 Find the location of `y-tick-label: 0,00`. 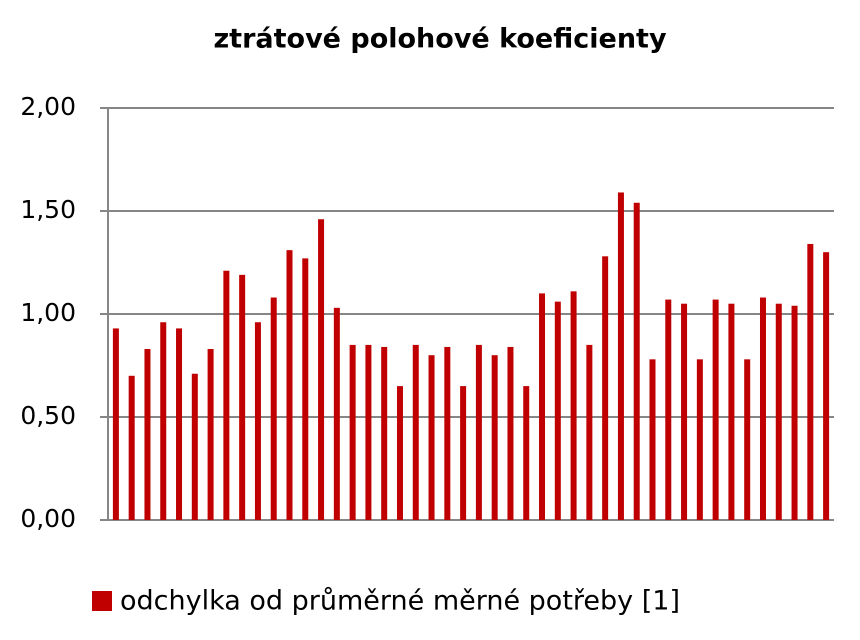

y-tick-label: 0,00 is located at coordinates (48, 518).